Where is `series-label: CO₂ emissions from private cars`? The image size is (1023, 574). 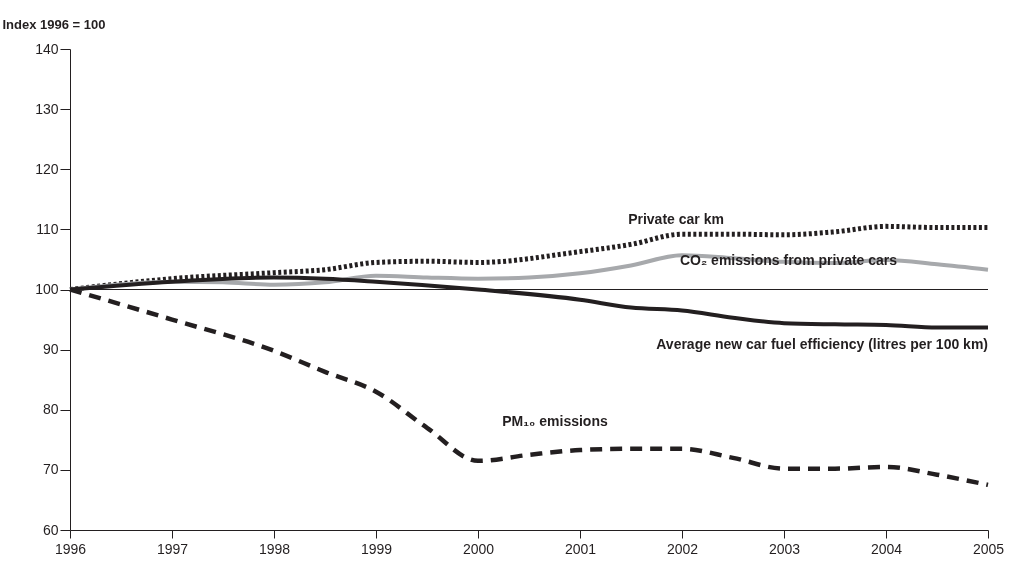 series-label: CO₂ emissions from private cars is located at coordinates (789, 260).